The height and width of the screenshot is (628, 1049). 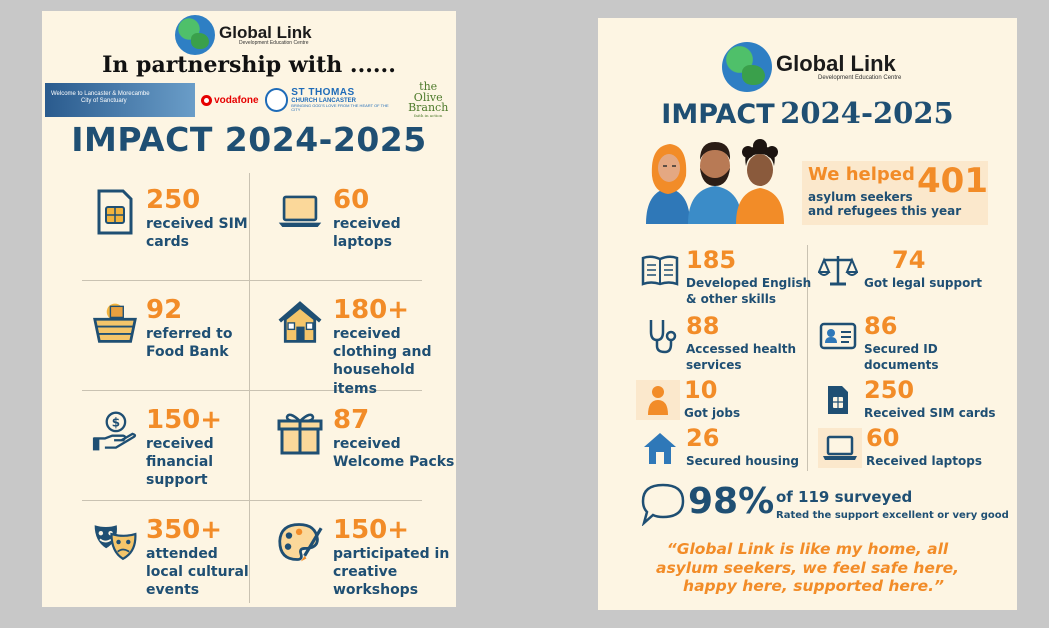 I want to click on stethoscope-icon, so click(x=660, y=336).